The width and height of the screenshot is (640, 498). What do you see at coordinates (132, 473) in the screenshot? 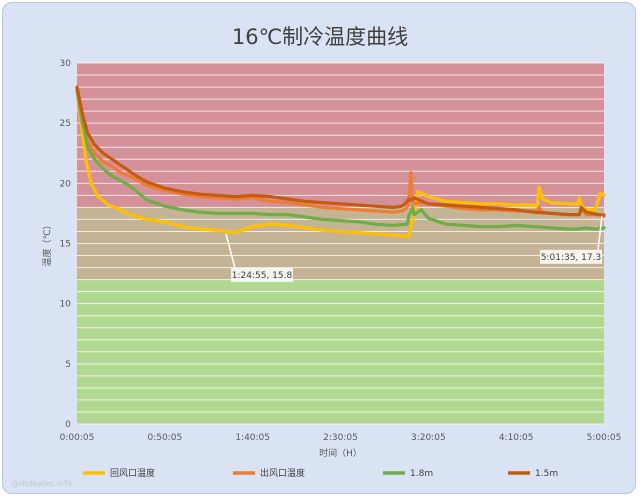
I see `legend-item-label: 回风口温度` at bounding box center [132, 473].